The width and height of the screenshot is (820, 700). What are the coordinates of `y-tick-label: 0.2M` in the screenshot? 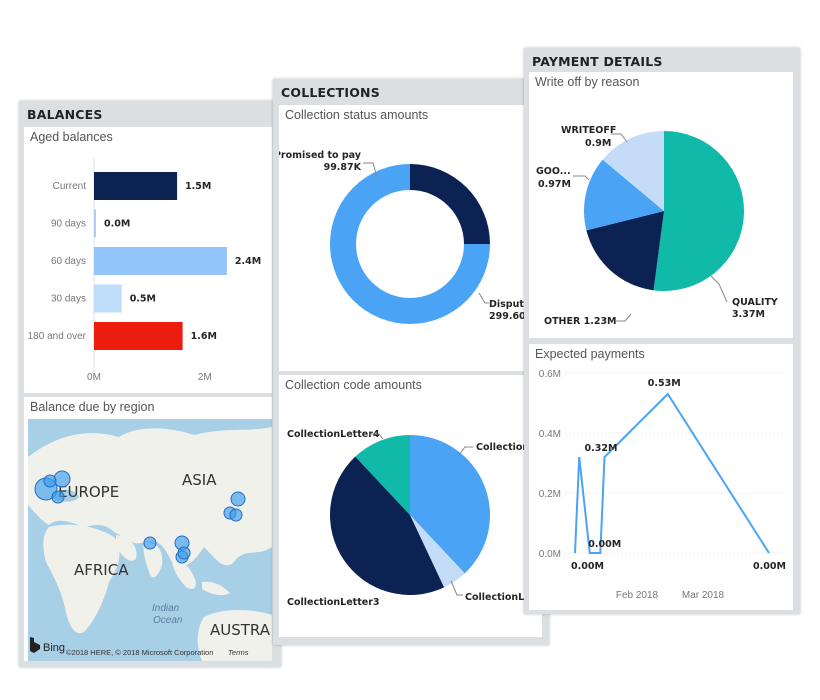 It's located at (550, 494).